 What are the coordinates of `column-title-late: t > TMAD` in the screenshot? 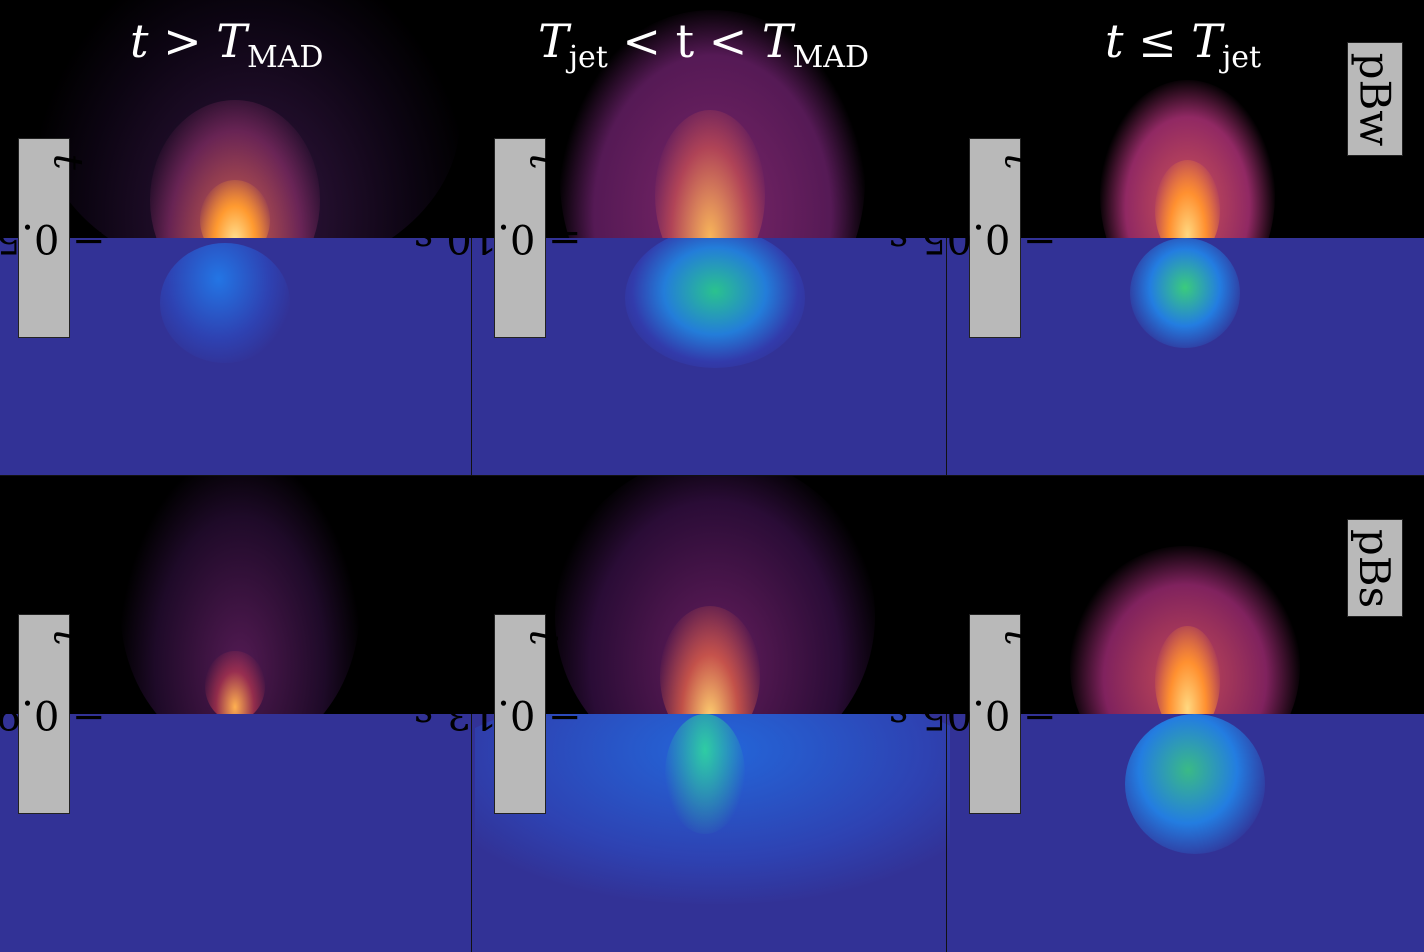 It's located at (227, 45).